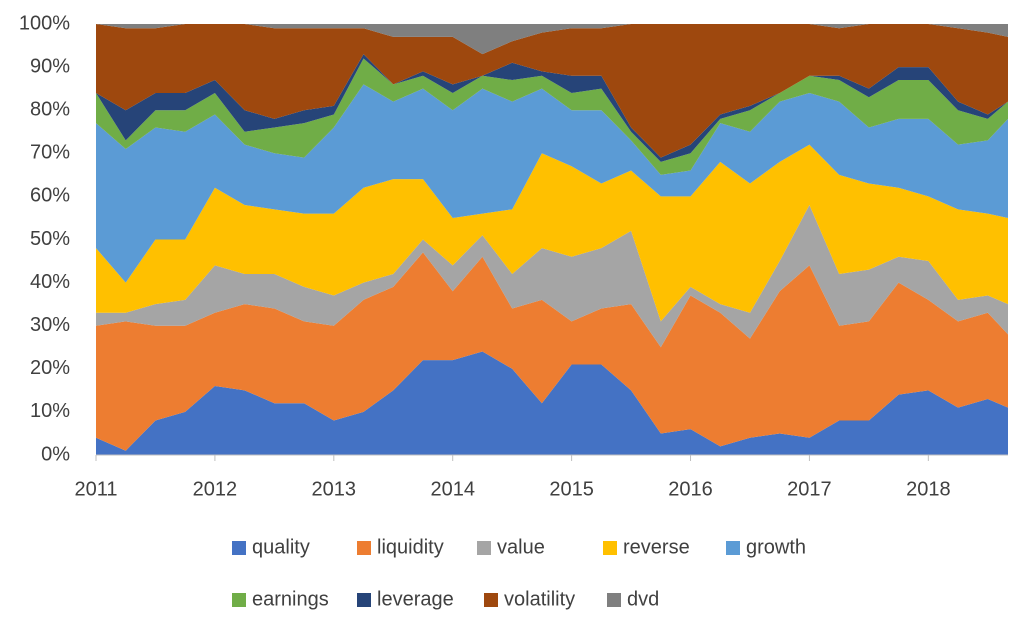  I want to click on y-tick-label: 0%, so click(55, 454).